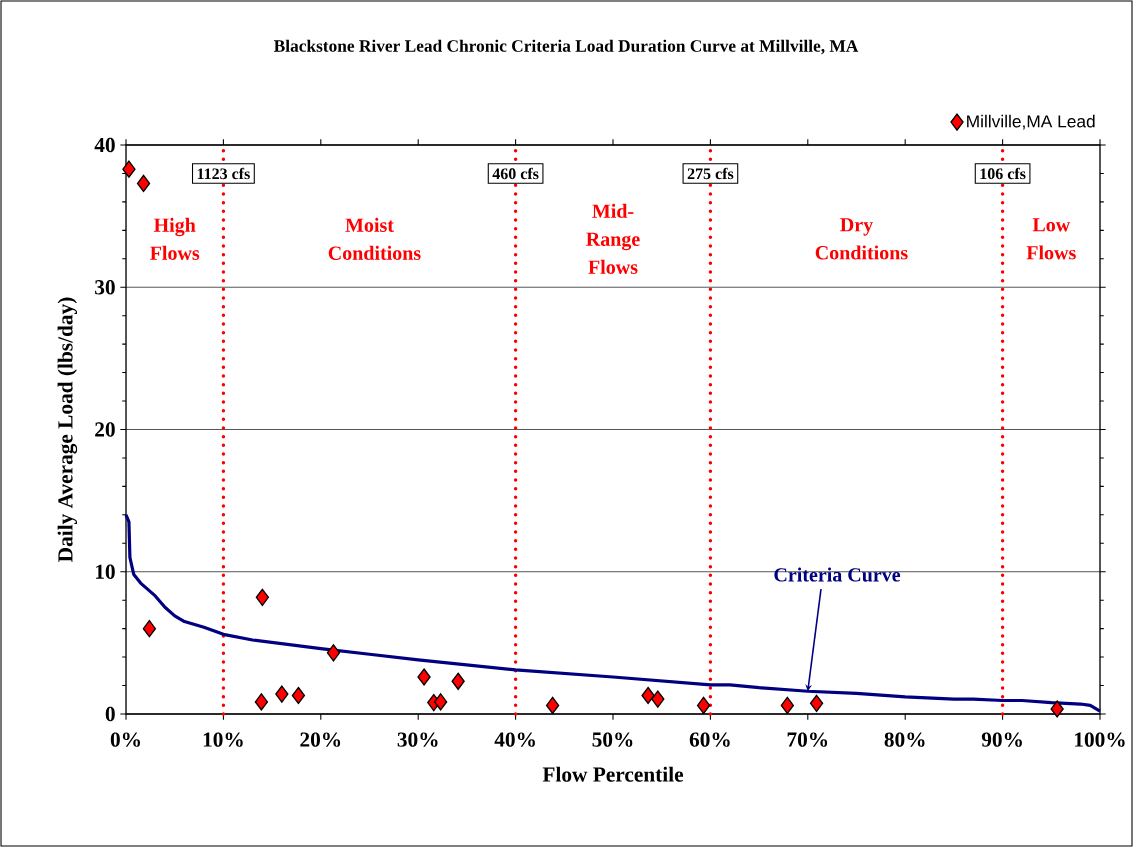 This screenshot has height=847, width=1133. What do you see at coordinates (223, 173) in the screenshot?
I see `ref-line-label: 1123 cfs` at bounding box center [223, 173].